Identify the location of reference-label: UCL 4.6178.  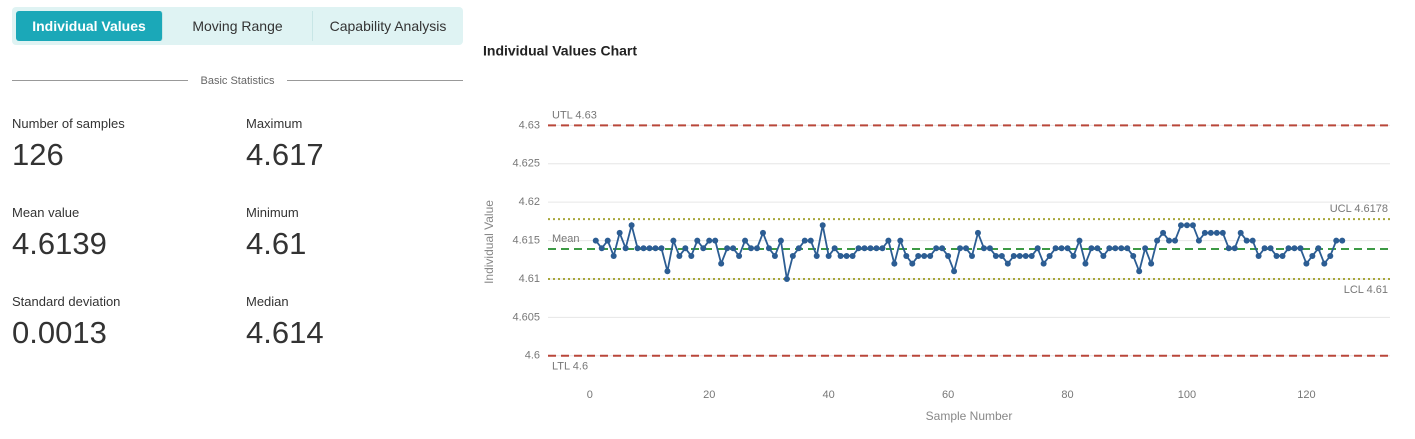
(1359, 209).